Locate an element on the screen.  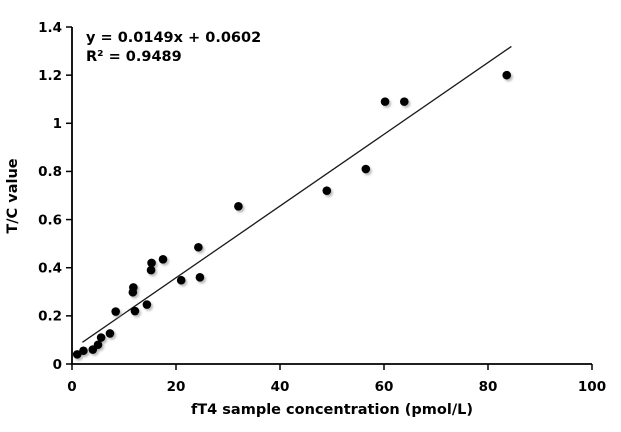
y-tick-label: 1.4 is located at coordinates (50, 28).